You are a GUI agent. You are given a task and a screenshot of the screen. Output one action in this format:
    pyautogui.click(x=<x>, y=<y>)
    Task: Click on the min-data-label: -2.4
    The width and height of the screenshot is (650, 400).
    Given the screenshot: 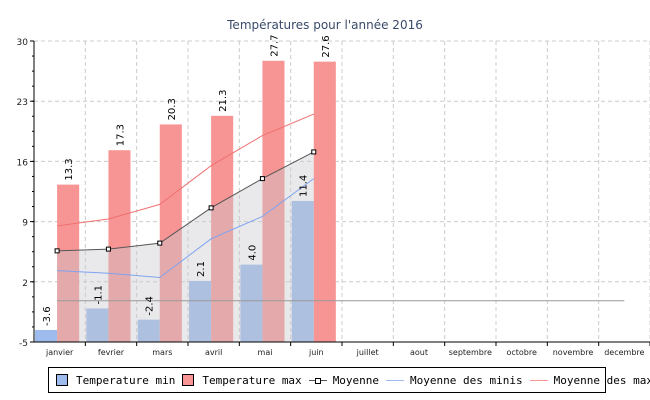 What is the action you would take?
    pyautogui.click(x=150, y=306)
    